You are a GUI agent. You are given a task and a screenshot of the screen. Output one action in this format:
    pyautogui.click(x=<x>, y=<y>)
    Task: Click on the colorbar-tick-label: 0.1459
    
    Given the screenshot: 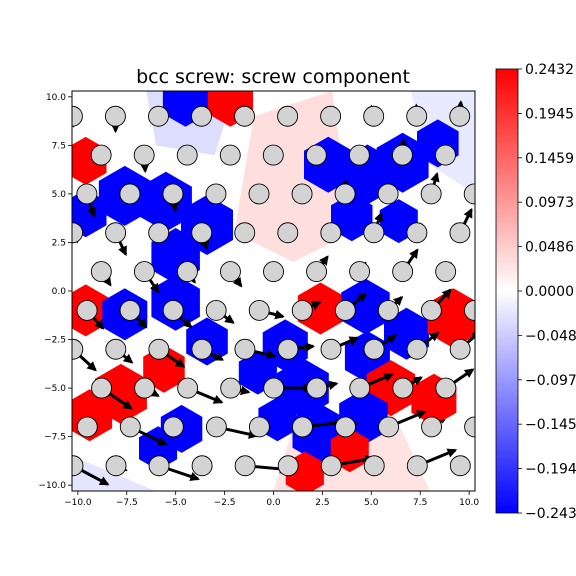 What is the action you would take?
    pyautogui.click(x=549, y=159)
    